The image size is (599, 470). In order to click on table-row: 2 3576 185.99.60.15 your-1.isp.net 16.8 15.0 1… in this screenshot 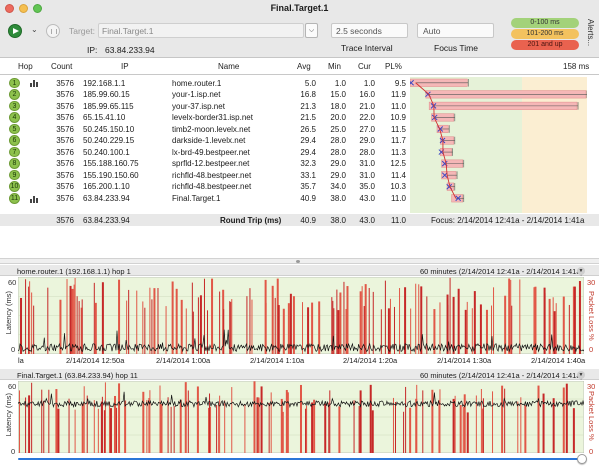, I will do `click(299, 95)`.